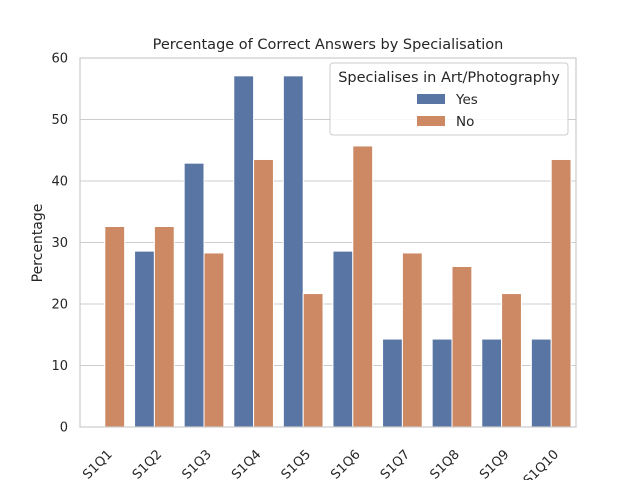  Describe the element at coordinates (59, 59) in the screenshot. I see `y-tick-label: 60` at that location.